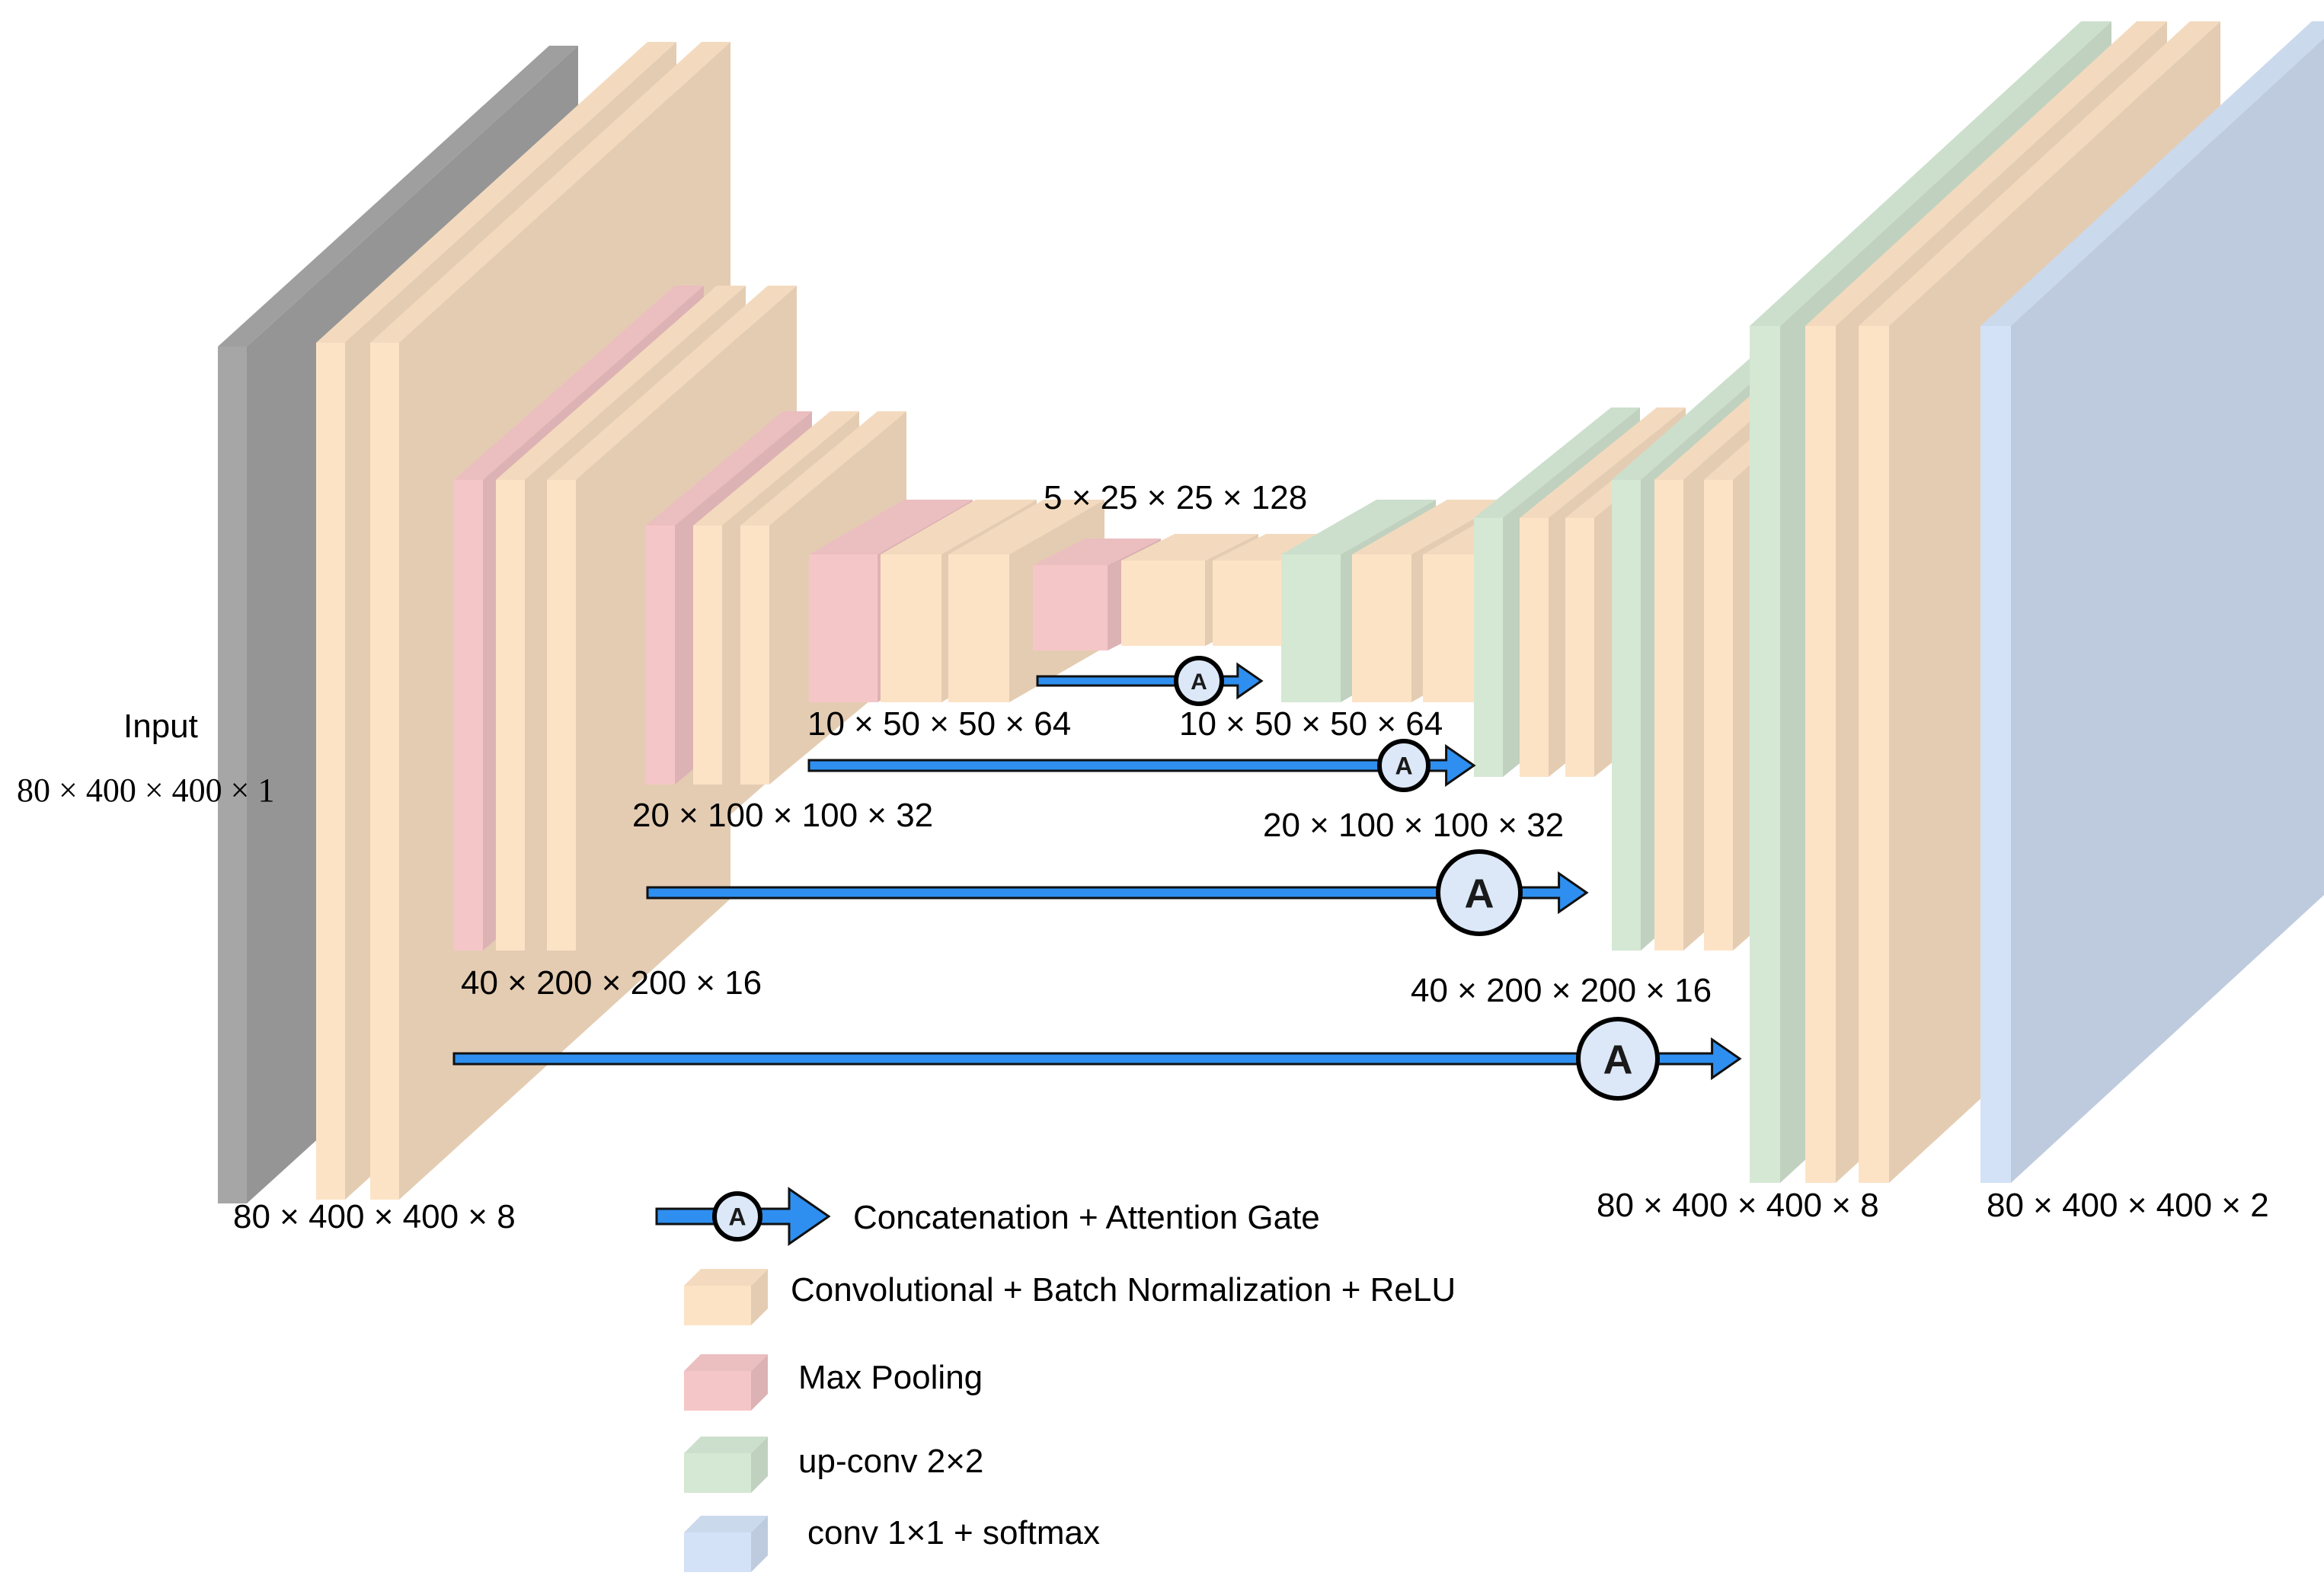 Image resolution: width=2324 pixels, height=1582 pixels. Describe the element at coordinates (160, 727) in the screenshot. I see `input-title: Input` at that location.